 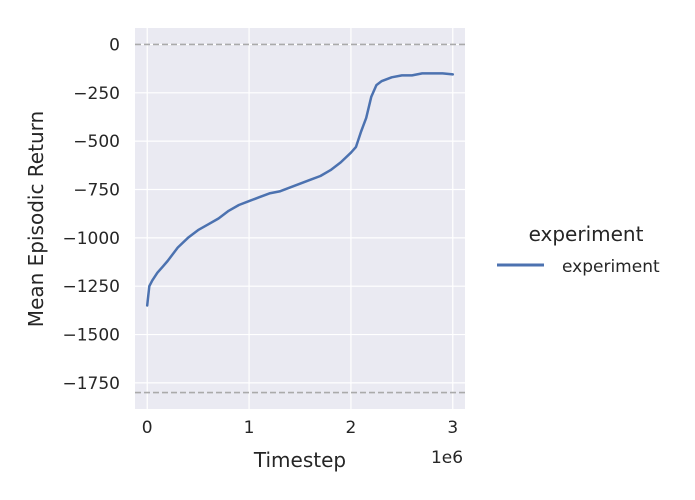 I want to click on legend: experiment experiment, so click(x=578, y=249).